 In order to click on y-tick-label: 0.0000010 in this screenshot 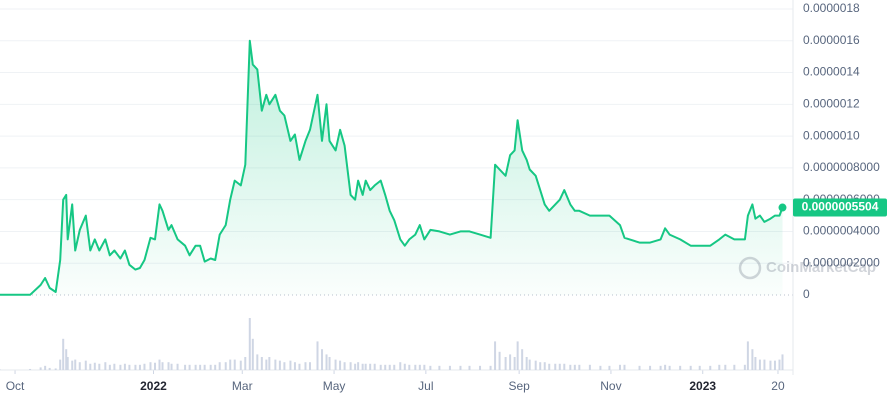, I will do `click(831, 135)`.